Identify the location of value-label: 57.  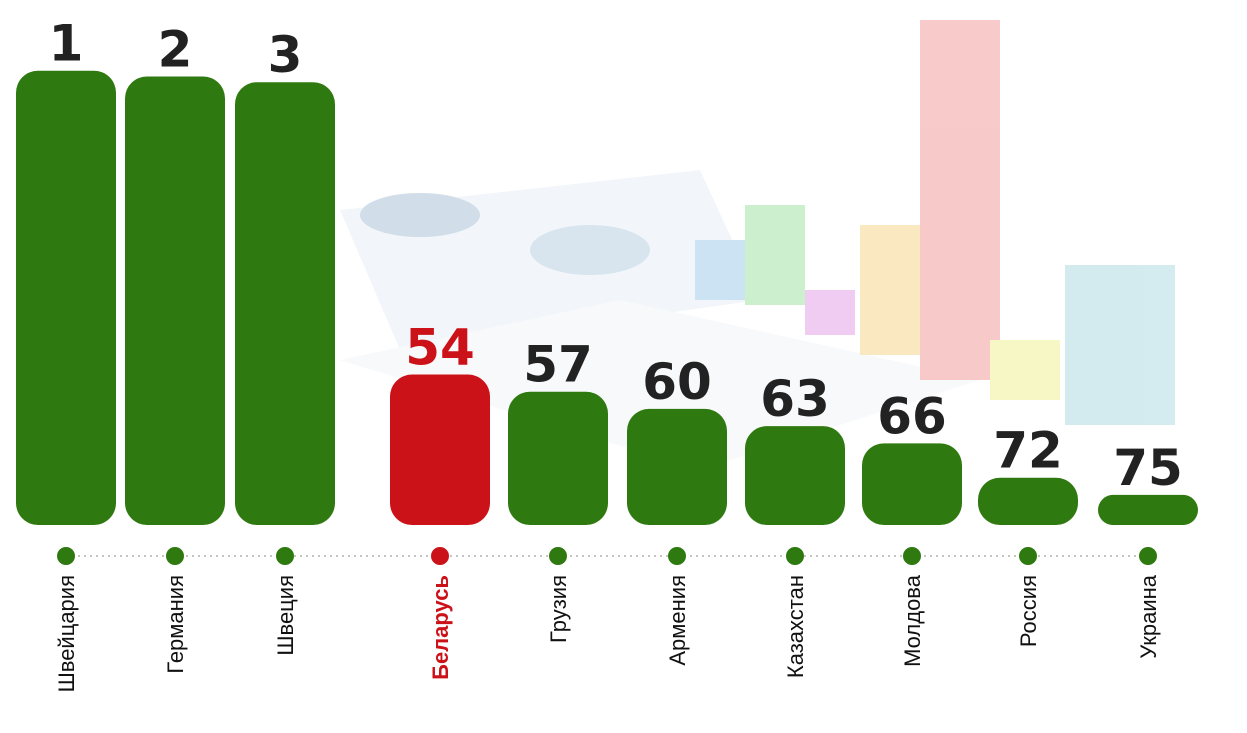
(558, 365).